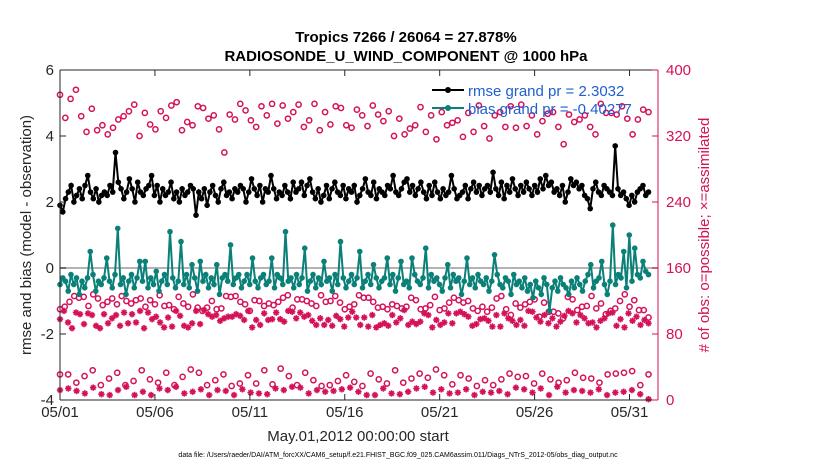 Image resolution: width=830 pixels, height=470 pixels. Describe the element at coordinates (704, 235) in the screenshot. I see `y-axis-right-label: # of obs: o=possible; ×=assimilated` at that location.